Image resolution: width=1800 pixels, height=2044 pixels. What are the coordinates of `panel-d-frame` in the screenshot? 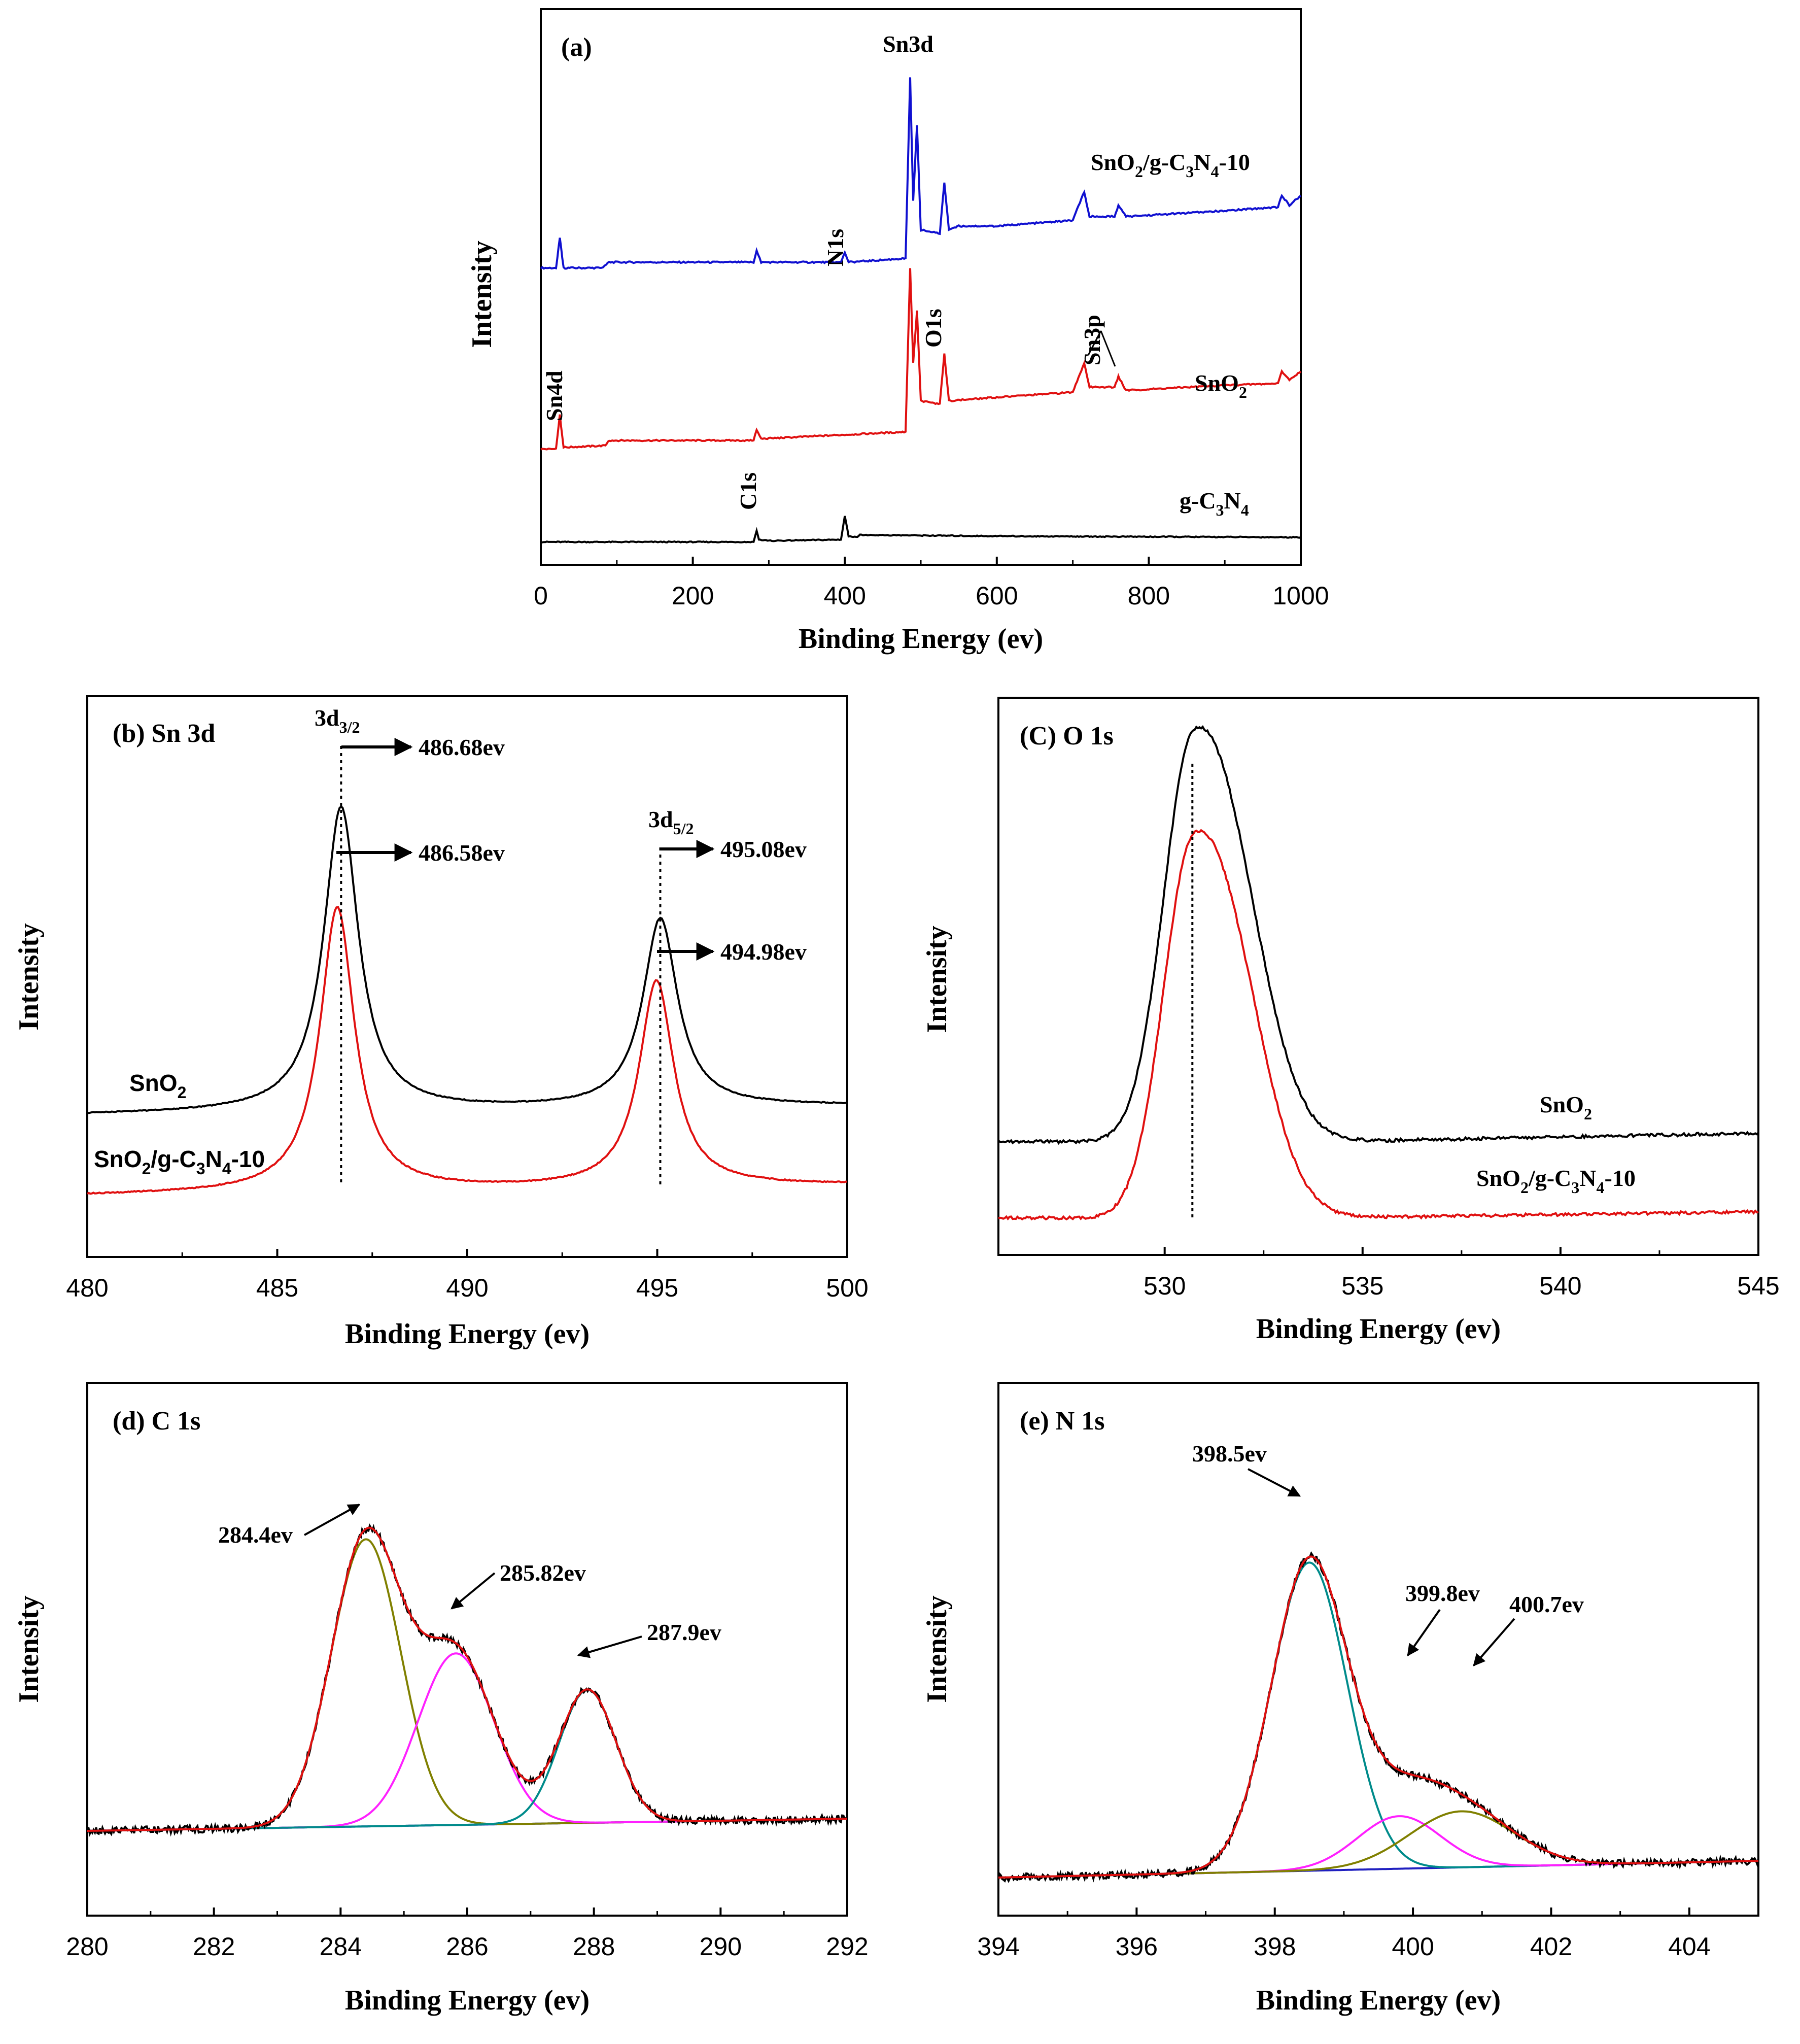 It's located at (467, 1649).